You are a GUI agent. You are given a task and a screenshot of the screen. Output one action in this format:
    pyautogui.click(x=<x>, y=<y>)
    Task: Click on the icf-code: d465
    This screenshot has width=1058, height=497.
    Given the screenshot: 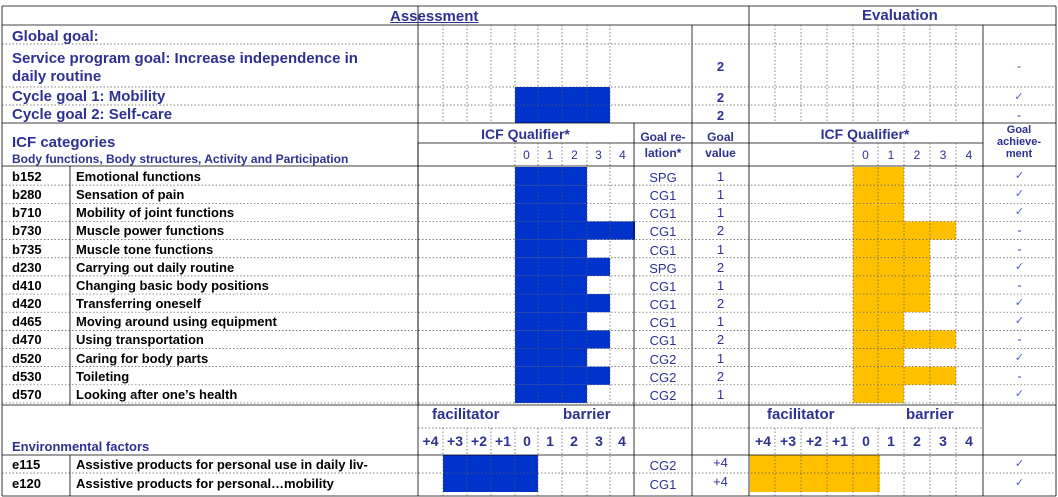 What is the action you would take?
    pyautogui.click(x=27, y=322)
    